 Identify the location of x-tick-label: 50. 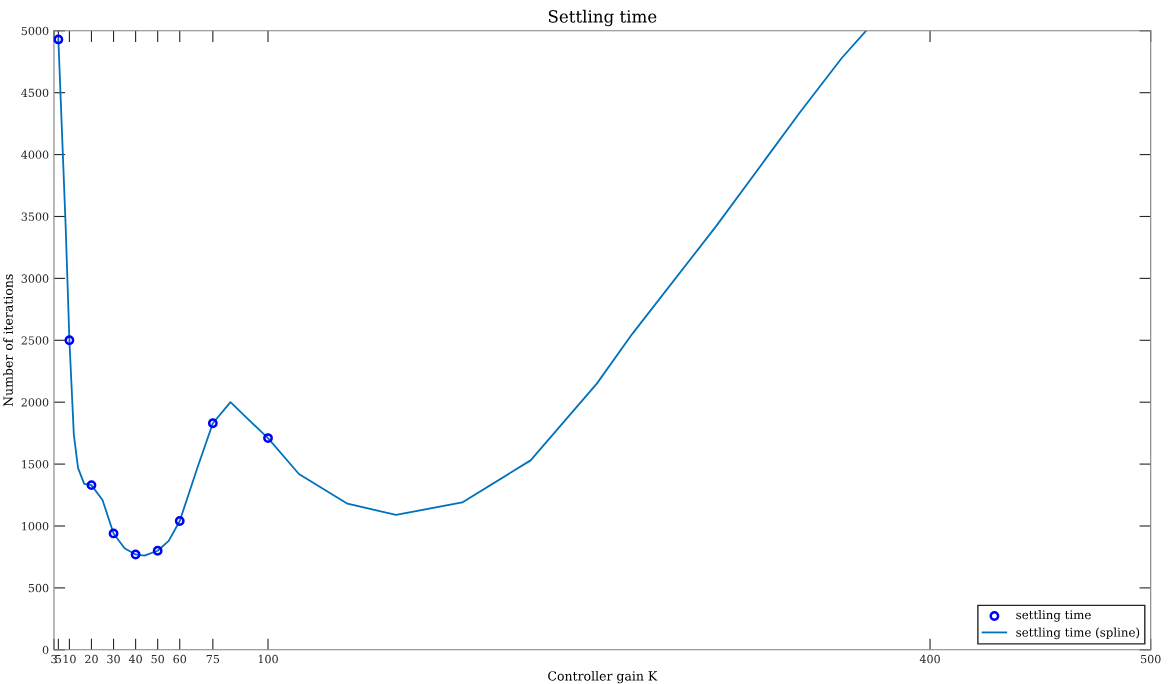
(158, 659).